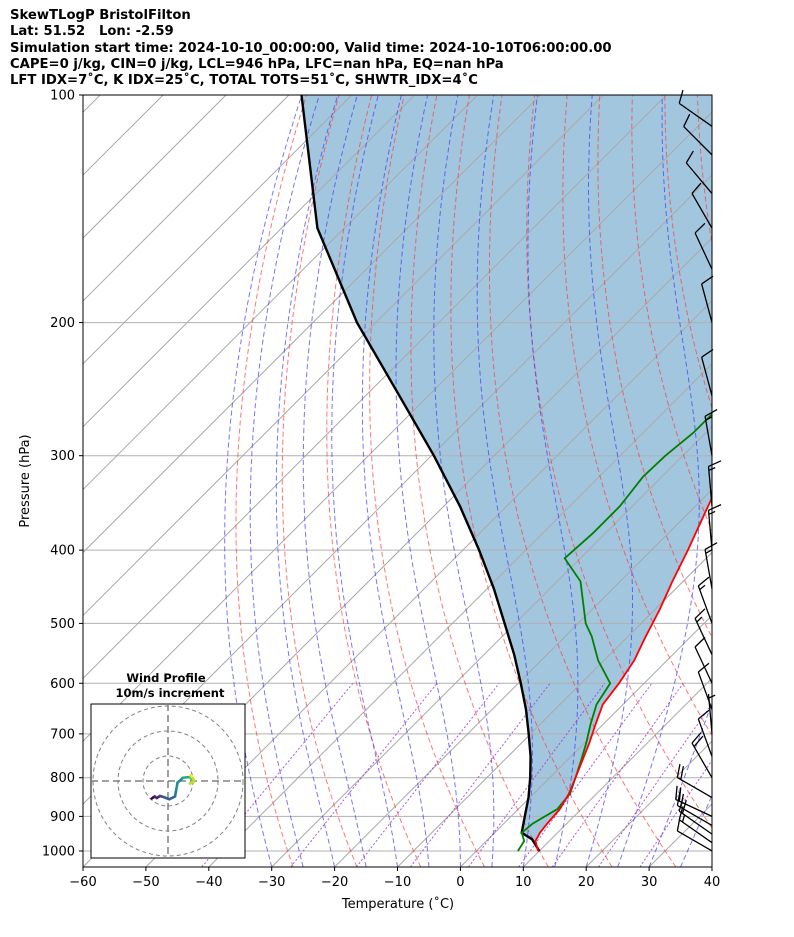  What do you see at coordinates (62, 734) in the screenshot?
I see `y-tick-label: 700` at bounding box center [62, 734].